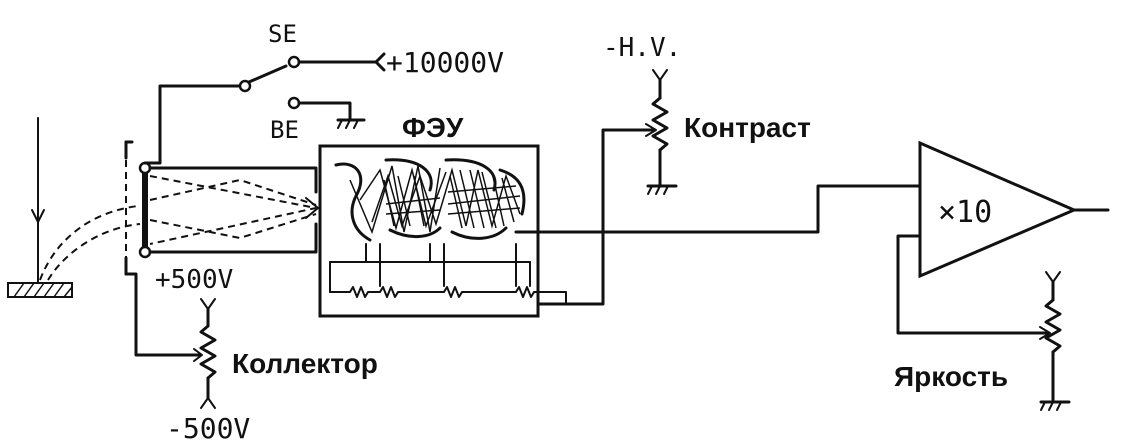 Image resolution: width=1121 pixels, height=445 pixels. What do you see at coordinates (129, 208) in the screenshot?
I see `collector-grid` at bounding box center [129, 208].